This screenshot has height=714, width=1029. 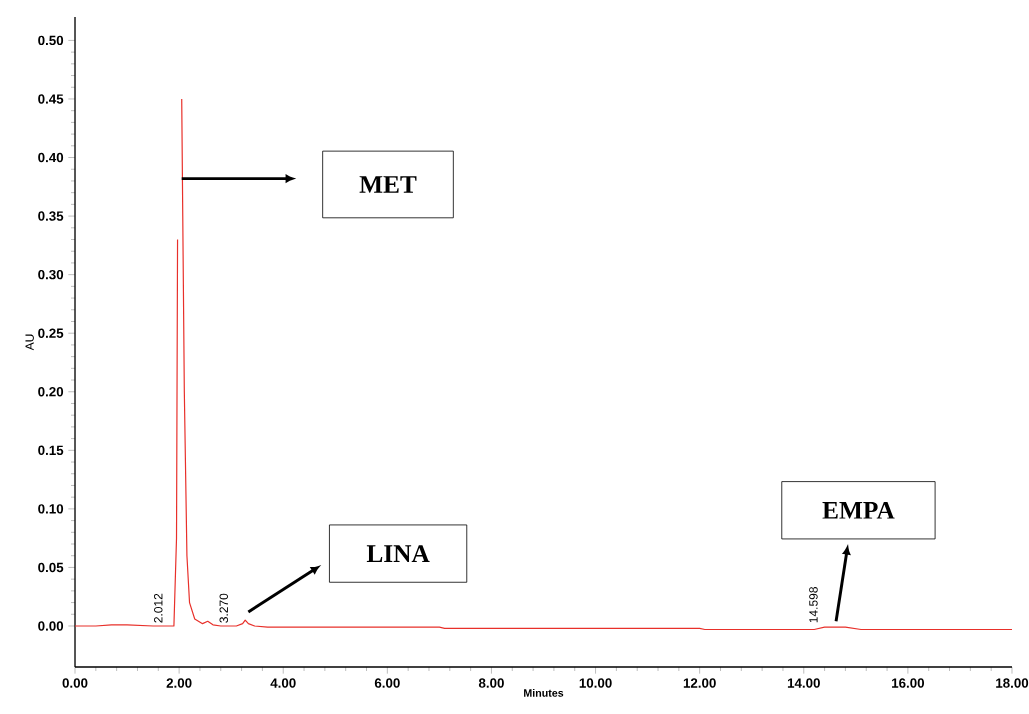 What do you see at coordinates (388, 184) in the screenshot?
I see `annotation: MET` at bounding box center [388, 184].